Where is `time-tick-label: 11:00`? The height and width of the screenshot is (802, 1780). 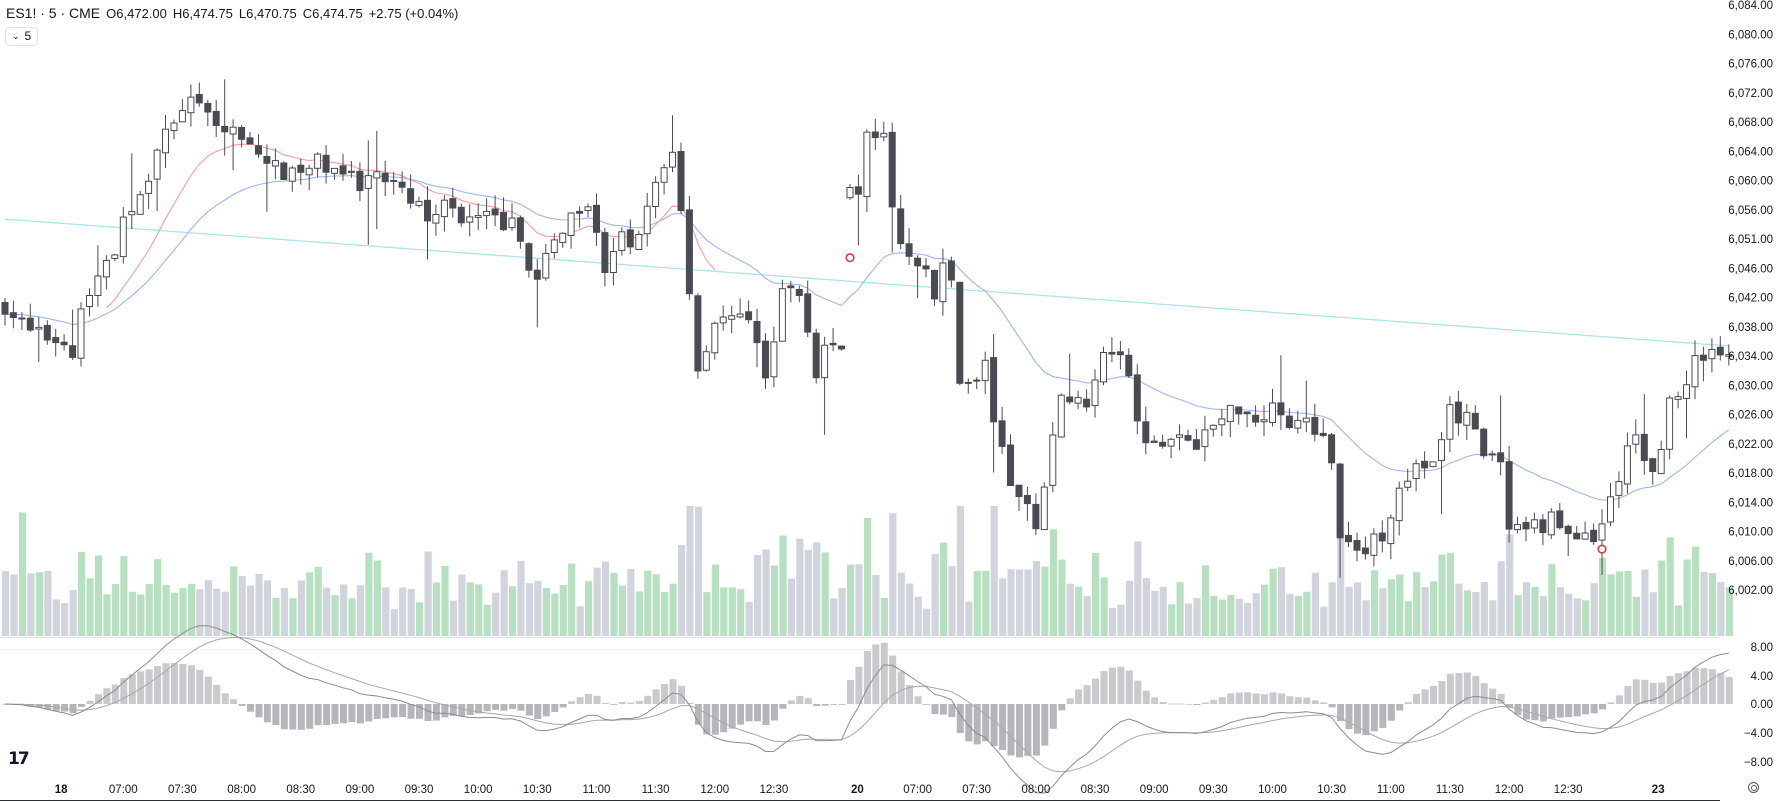 time-tick-label: 11:00 is located at coordinates (1391, 790).